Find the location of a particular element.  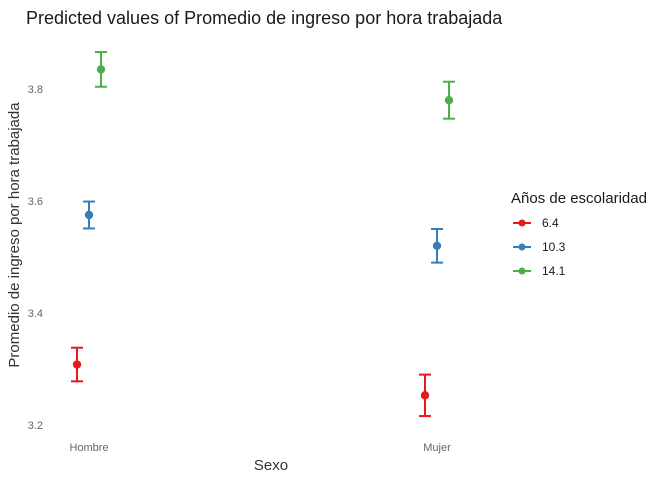

legend-label: 10.3 is located at coordinates (554, 247).